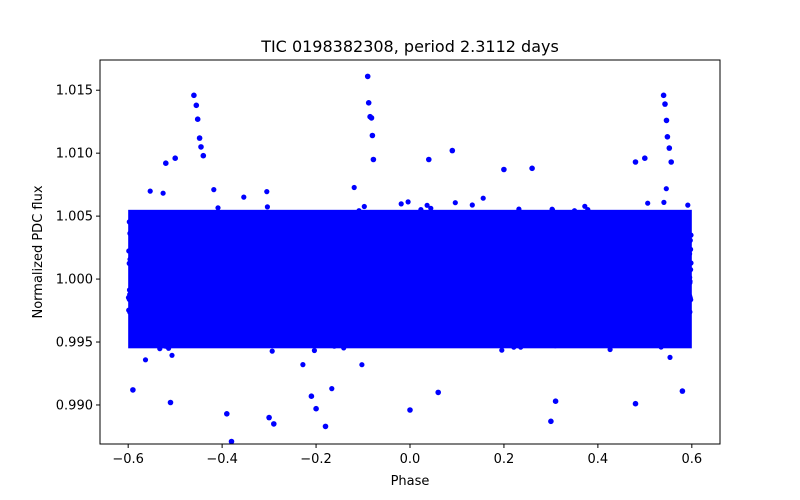 Image resolution: width=800 pixels, height=500 pixels. What do you see at coordinates (74, 280) in the screenshot?
I see `y-tick-label: 1.000` at bounding box center [74, 280].